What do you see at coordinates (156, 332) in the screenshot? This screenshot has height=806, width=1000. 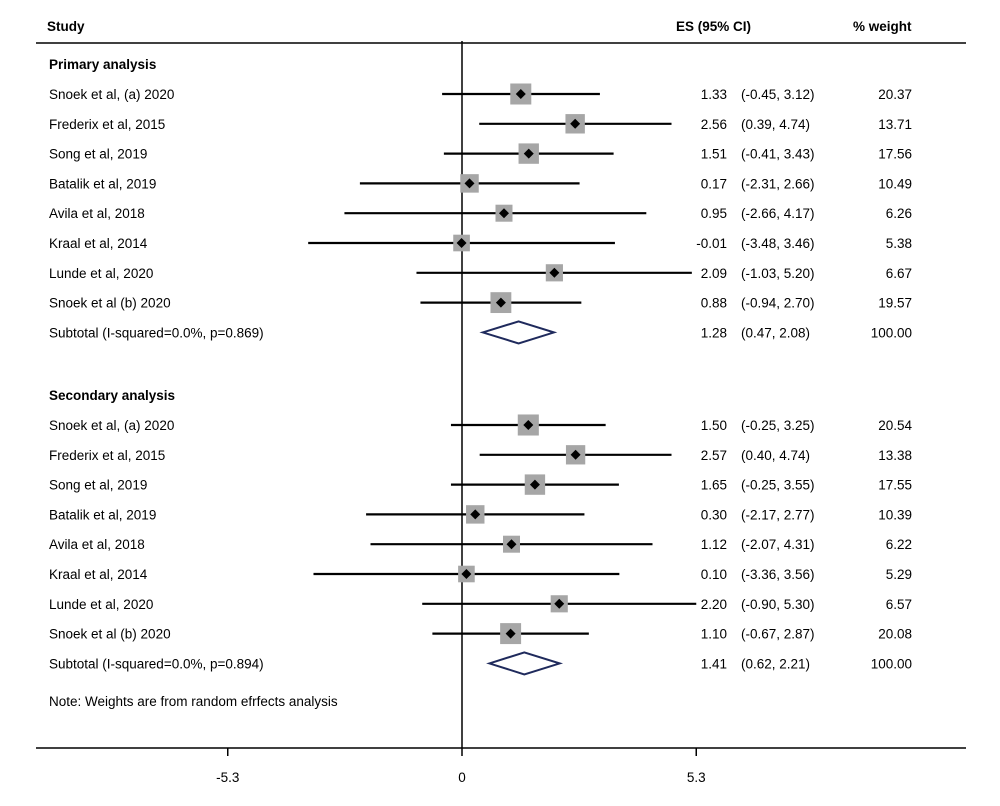 I see `subtotal-label: Subtotal (I-squared=0.0%, p=0.869)` at bounding box center [156, 332].